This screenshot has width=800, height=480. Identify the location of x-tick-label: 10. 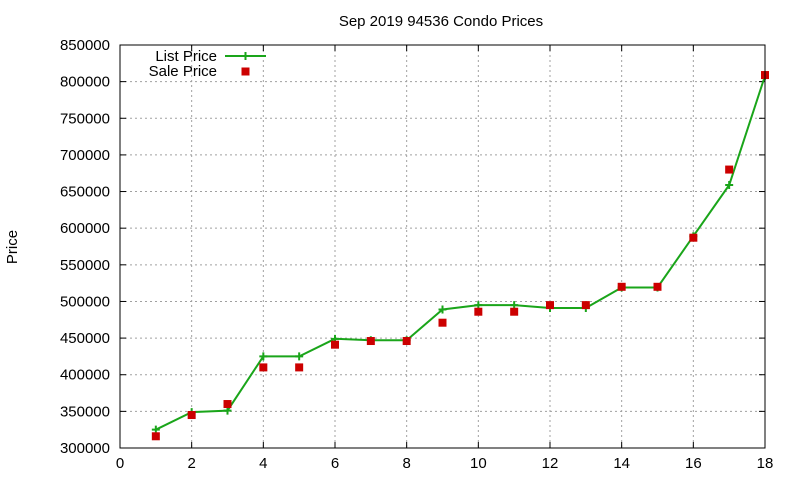
(478, 463).